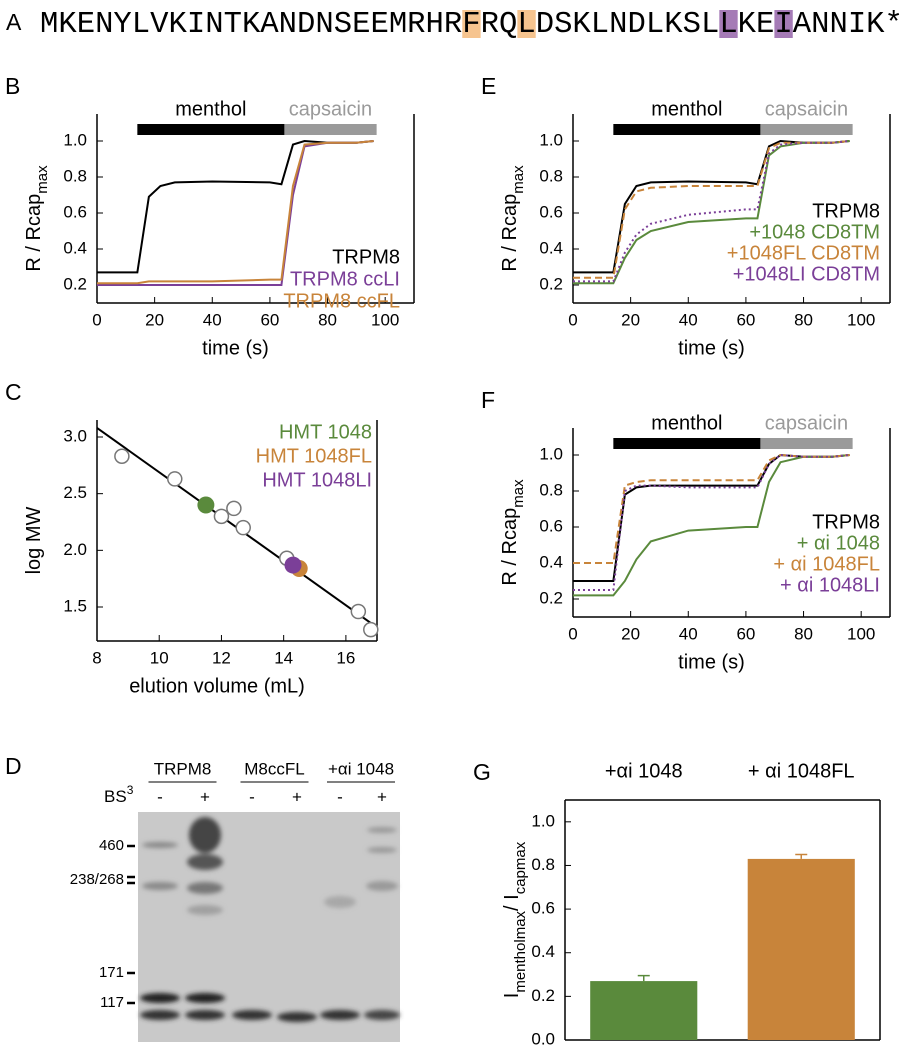 This screenshot has height=1050, width=913. I want to click on legend-entry: +1048 CD8TM, so click(814, 232).